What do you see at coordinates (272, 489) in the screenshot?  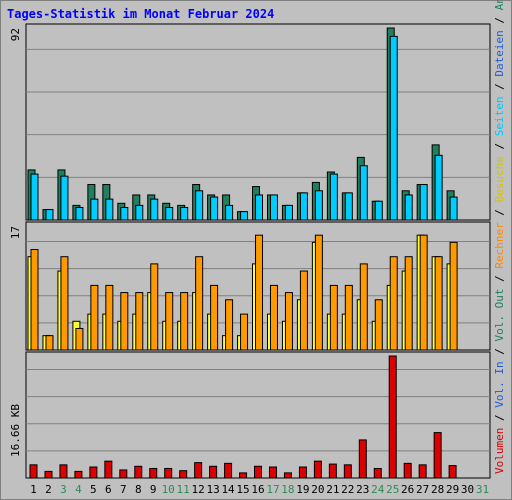 I see `x-tick-label: 17` at bounding box center [272, 489].